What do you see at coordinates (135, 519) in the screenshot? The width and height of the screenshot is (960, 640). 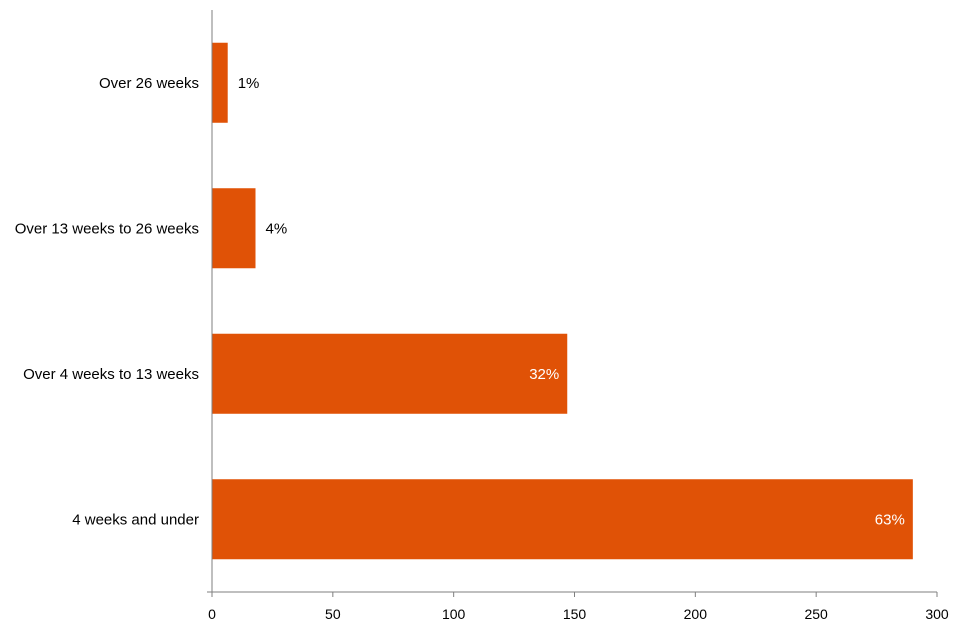 I see `category-label: 4 weeks and under` at bounding box center [135, 519].